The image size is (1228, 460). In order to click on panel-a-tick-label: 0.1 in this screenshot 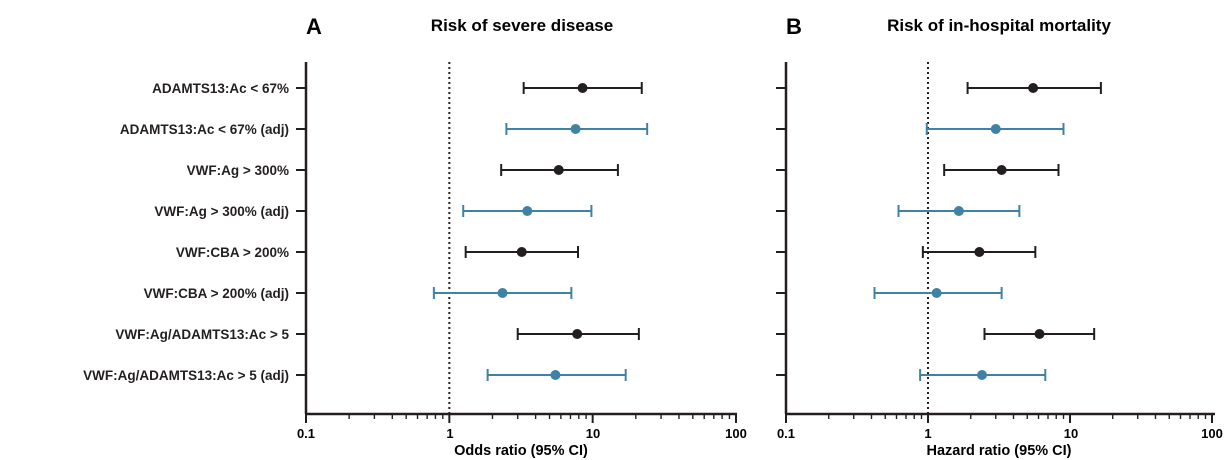, I will do `click(306, 433)`.